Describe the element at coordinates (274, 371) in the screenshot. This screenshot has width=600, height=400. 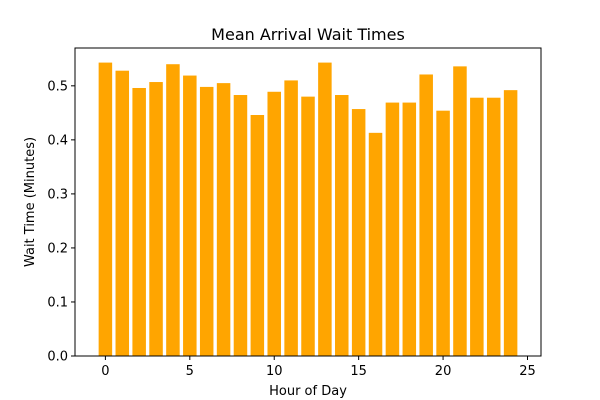
I see `x-tick-label: 10` at that location.